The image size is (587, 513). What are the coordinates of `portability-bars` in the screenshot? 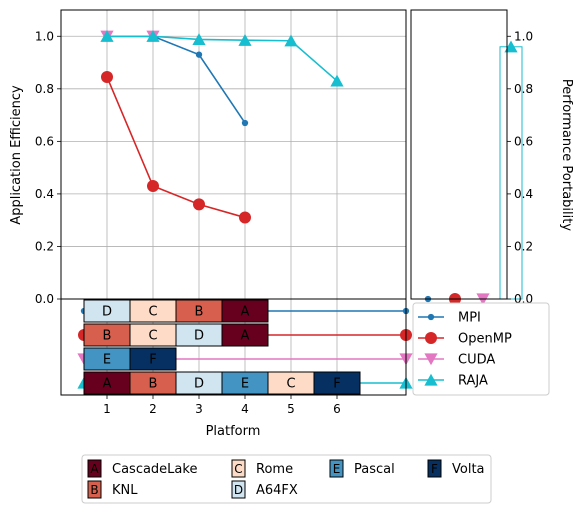 It's located at (473, 173).